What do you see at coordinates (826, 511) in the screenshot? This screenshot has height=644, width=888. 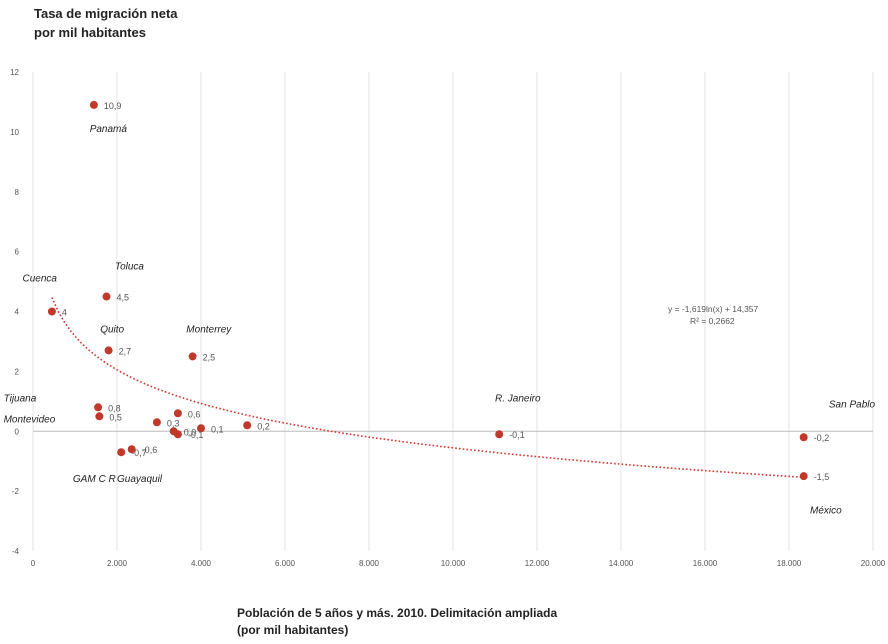 I see `city-label: México` at bounding box center [826, 511].